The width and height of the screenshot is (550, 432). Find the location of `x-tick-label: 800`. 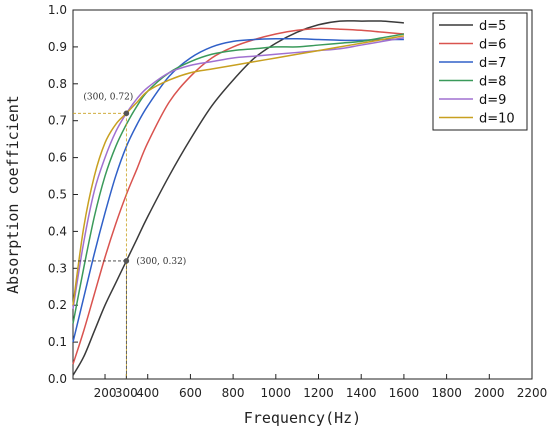

x-tick-label: 800 is located at coordinates (233, 393).